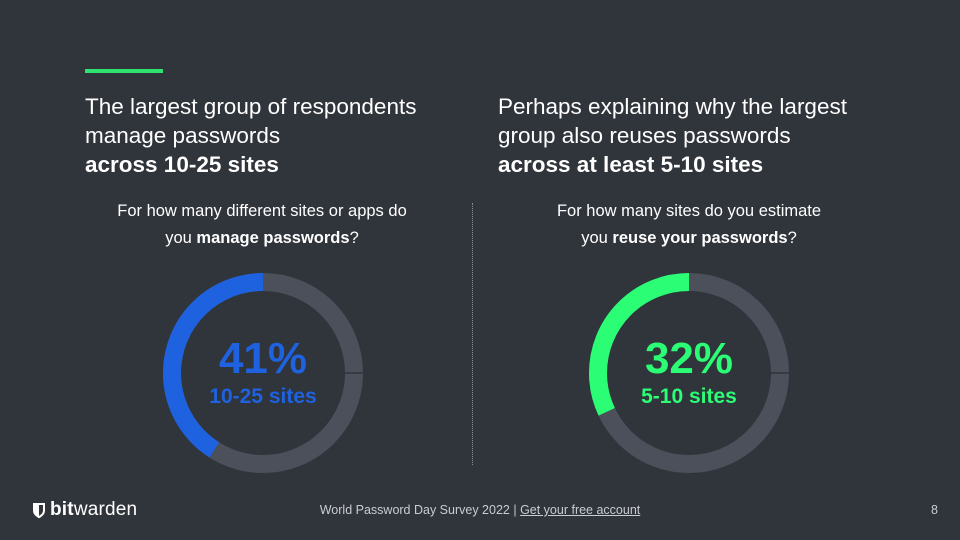  Describe the element at coordinates (182, 164) in the screenshot. I see `left-heading-bold: across 10-25 sites` at that location.